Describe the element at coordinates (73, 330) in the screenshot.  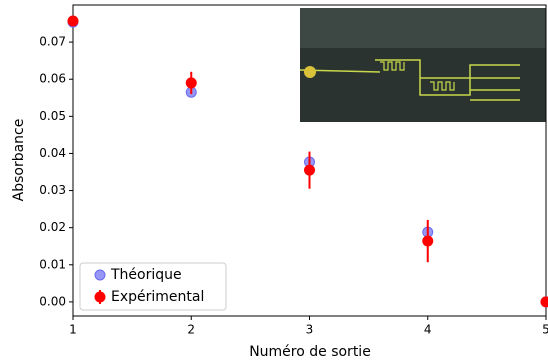
I see `x-tick-label: 1` at that location.